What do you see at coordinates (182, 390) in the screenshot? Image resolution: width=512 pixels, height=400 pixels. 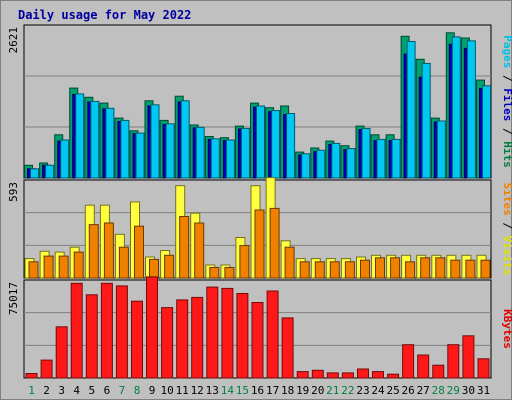 I see `x-label-day-11: 11` at bounding box center [182, 390].